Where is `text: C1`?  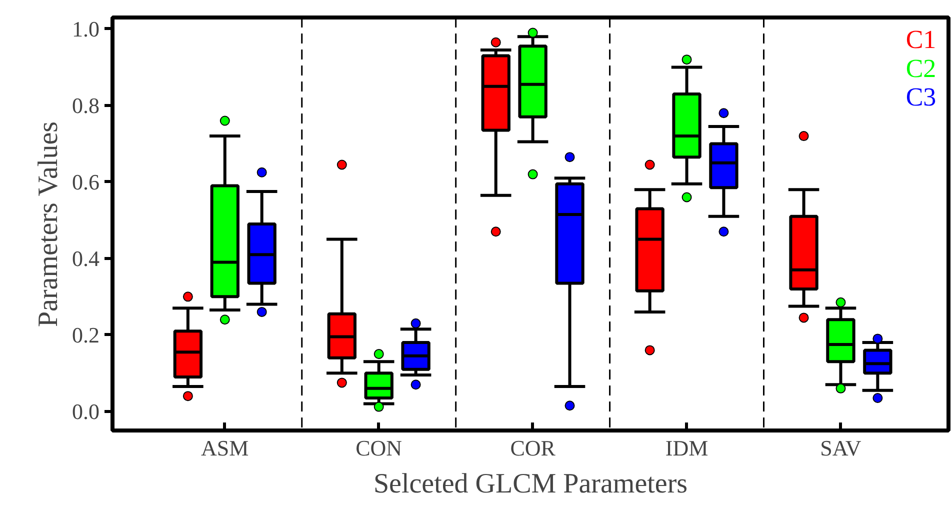 text: C1 is located at coordinates (921, 39).